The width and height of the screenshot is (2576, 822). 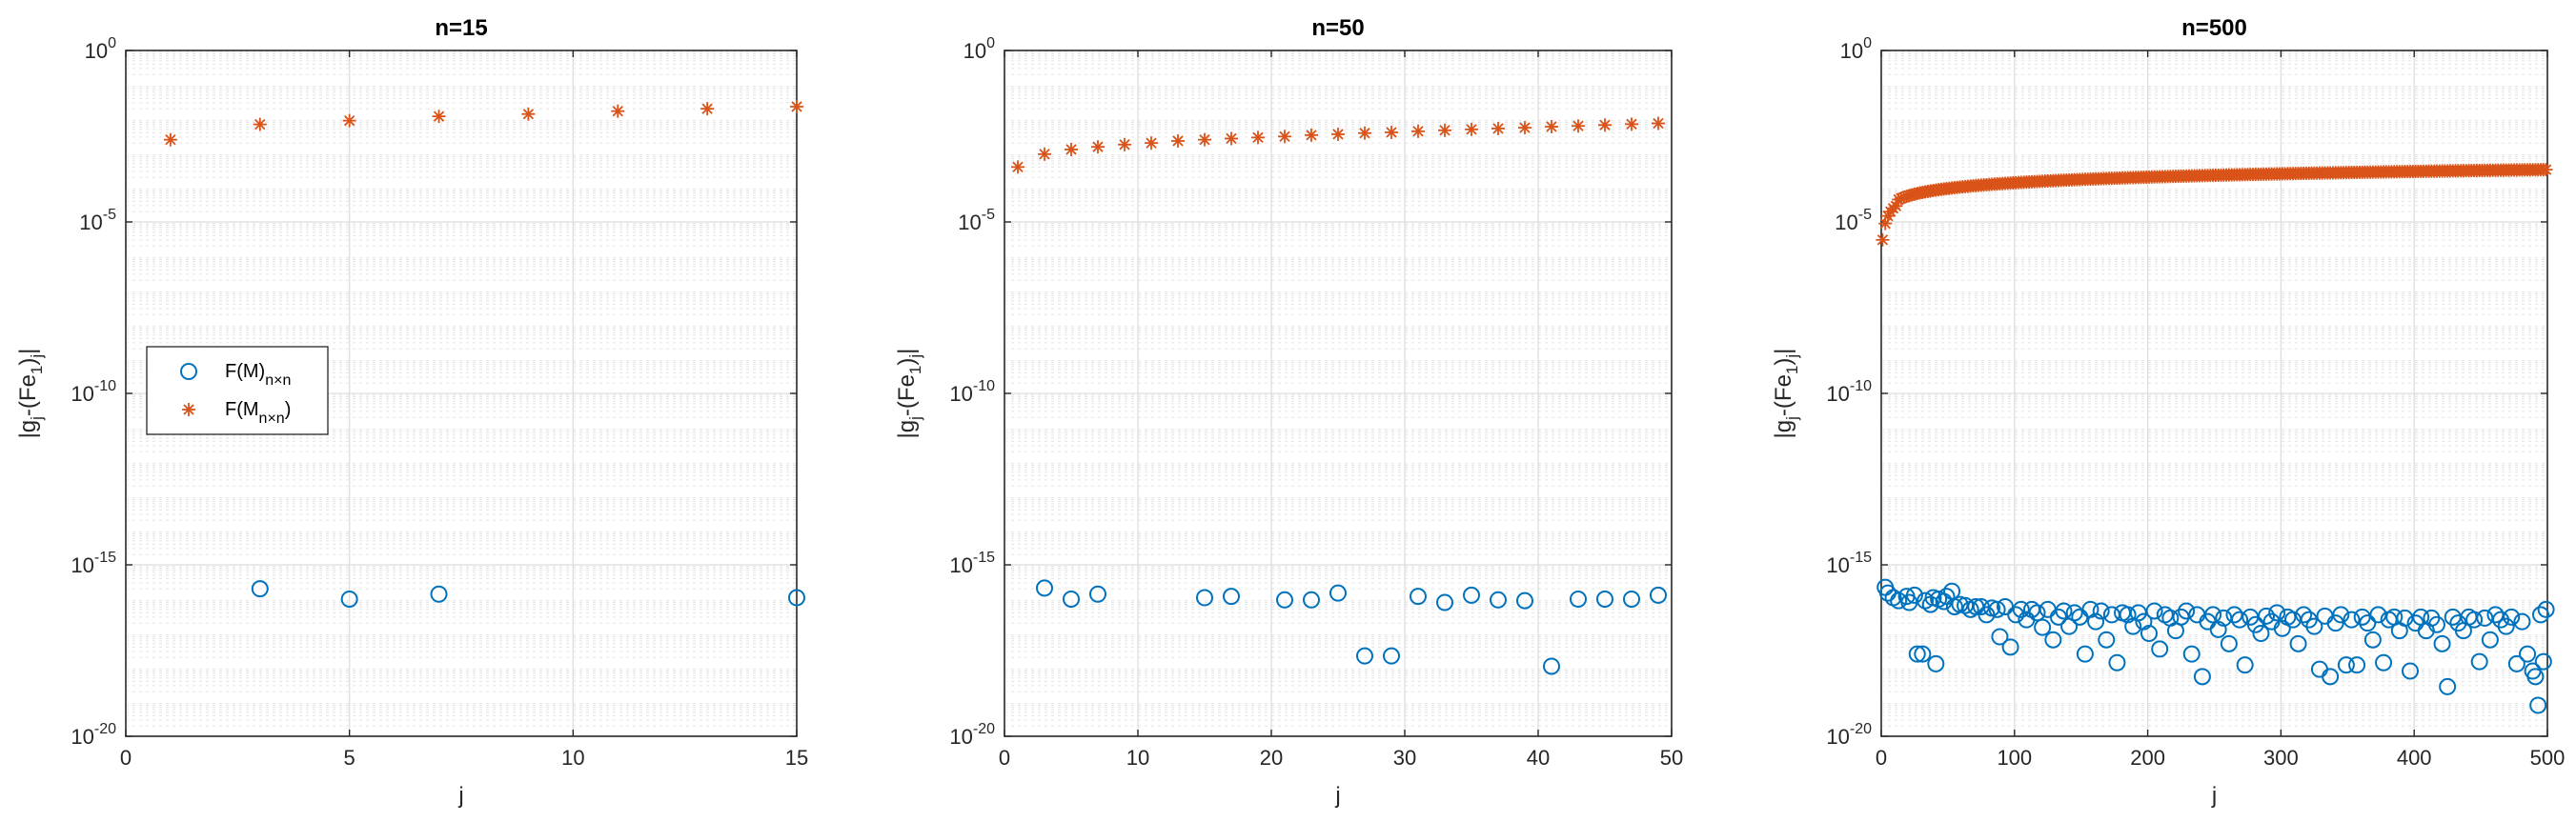 What do you see at coordinates (460, 796) in the screenshot?
I see `x-axis-label: j` at bounding box center [460, 796].